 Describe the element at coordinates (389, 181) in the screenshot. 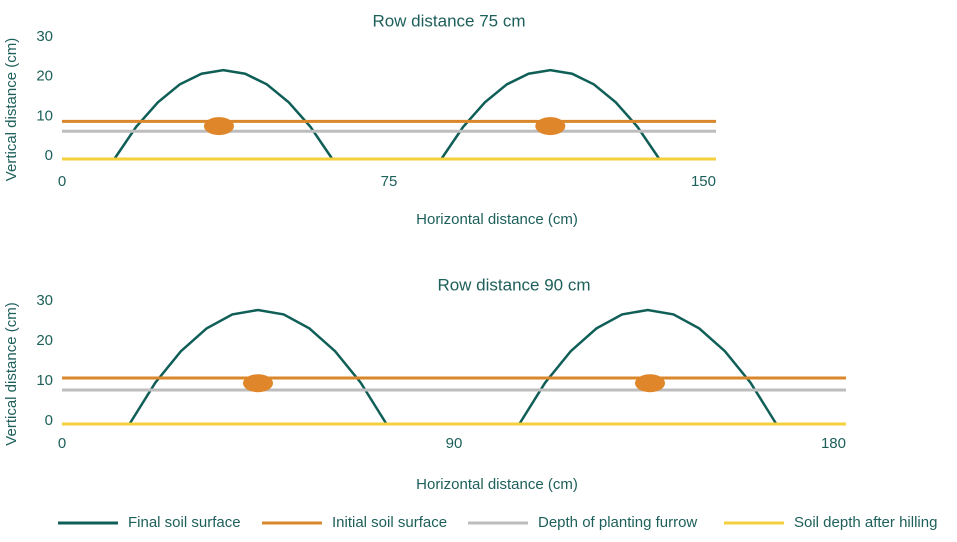

I see `x-tick-label: 75` at that location.